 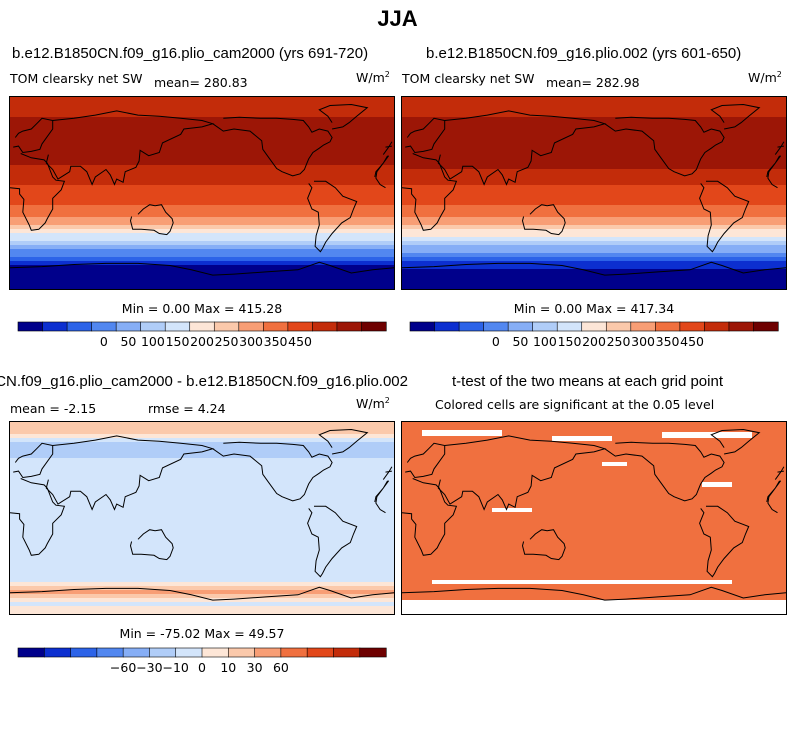 I want to click on panel2-colorbar-tick-label: 450, so click(x=692, y=341).